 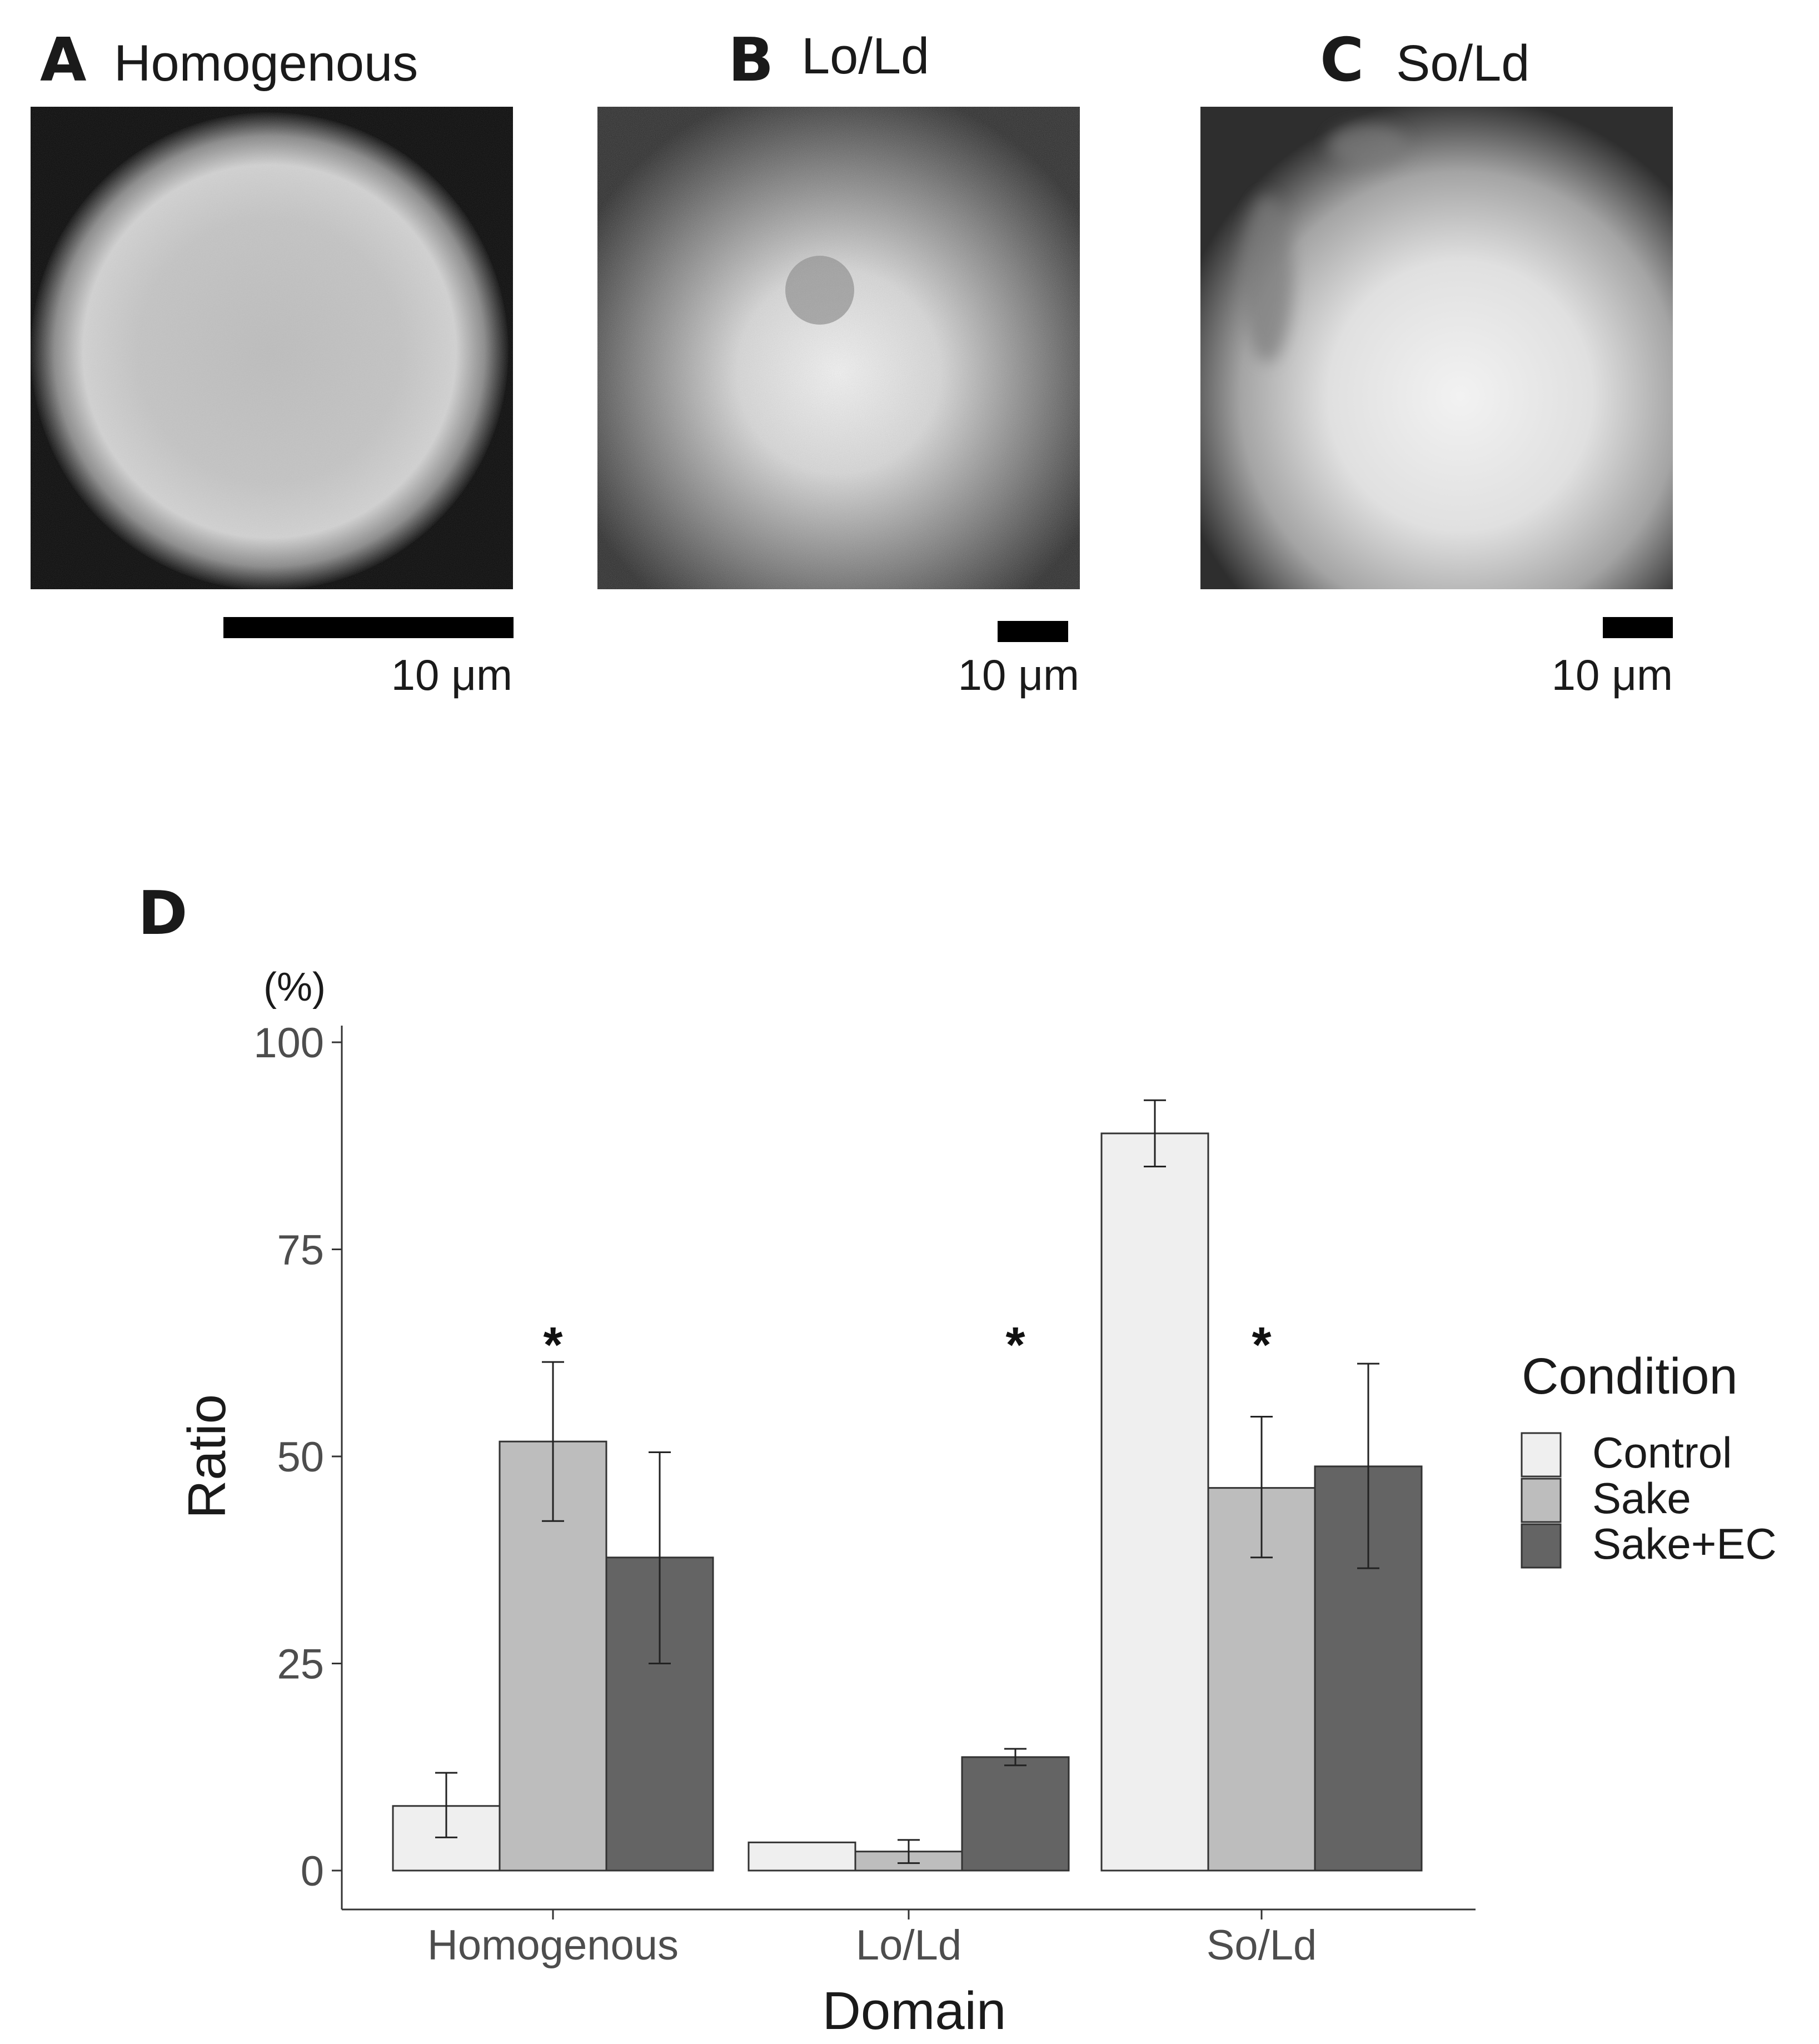 What do you see at coordinates (1262, 1946) in the screenshot?
I see `x-tick-label: So/Ld` at bounding box center [1262, 1946].